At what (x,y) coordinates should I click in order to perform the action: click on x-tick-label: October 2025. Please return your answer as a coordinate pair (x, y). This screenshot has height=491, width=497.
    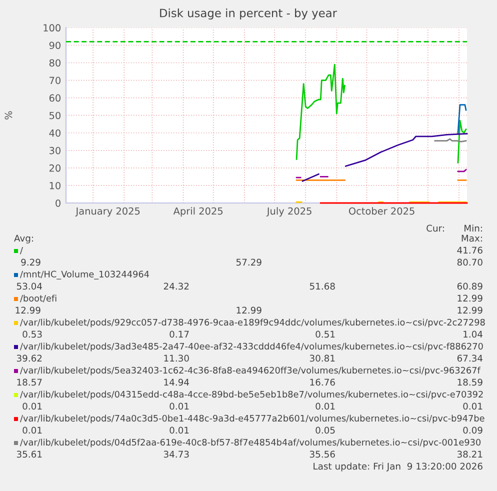
    Looking at the image, I should click on (381, 211).